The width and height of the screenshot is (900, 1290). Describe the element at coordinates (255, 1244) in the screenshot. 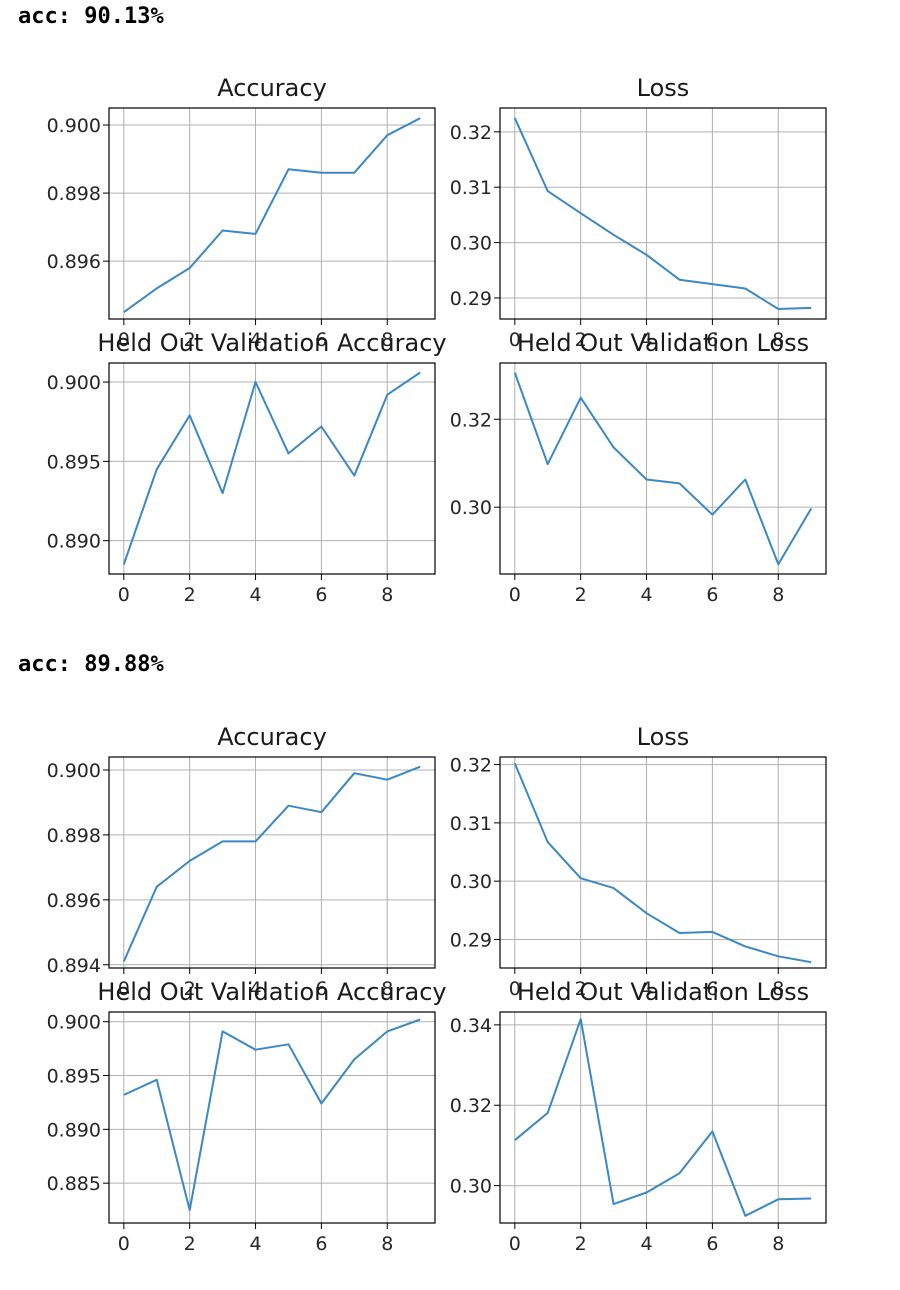

I see `run2-chart3-xtick-label-2: 4` at that location.